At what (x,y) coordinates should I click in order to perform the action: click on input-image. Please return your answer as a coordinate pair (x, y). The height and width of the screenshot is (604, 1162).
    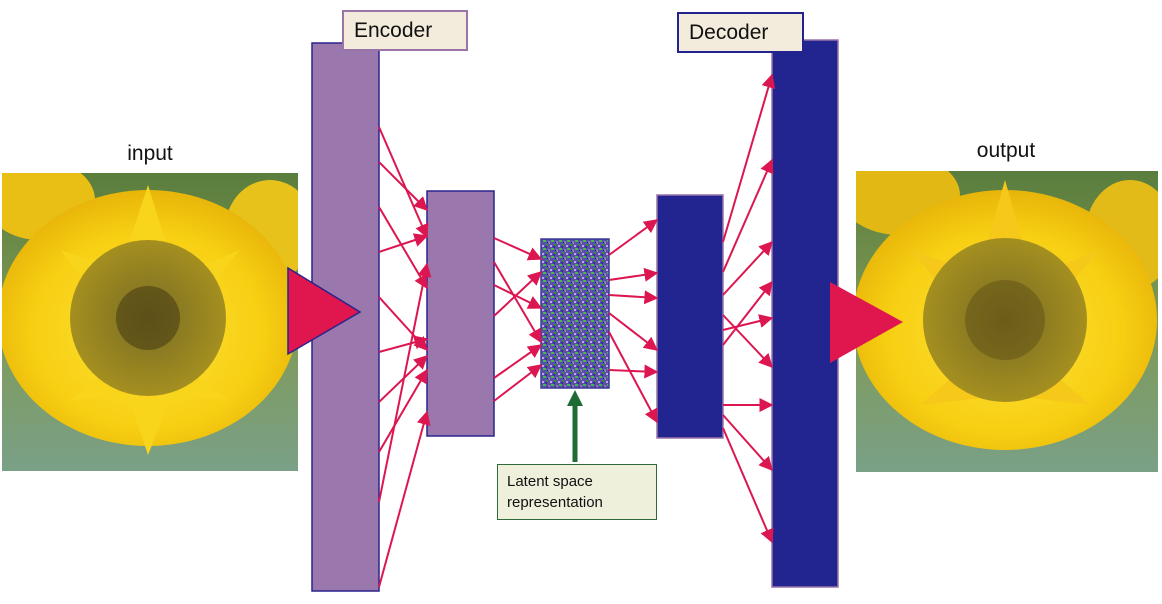
    Looking at the image, I should click on (150, 322).